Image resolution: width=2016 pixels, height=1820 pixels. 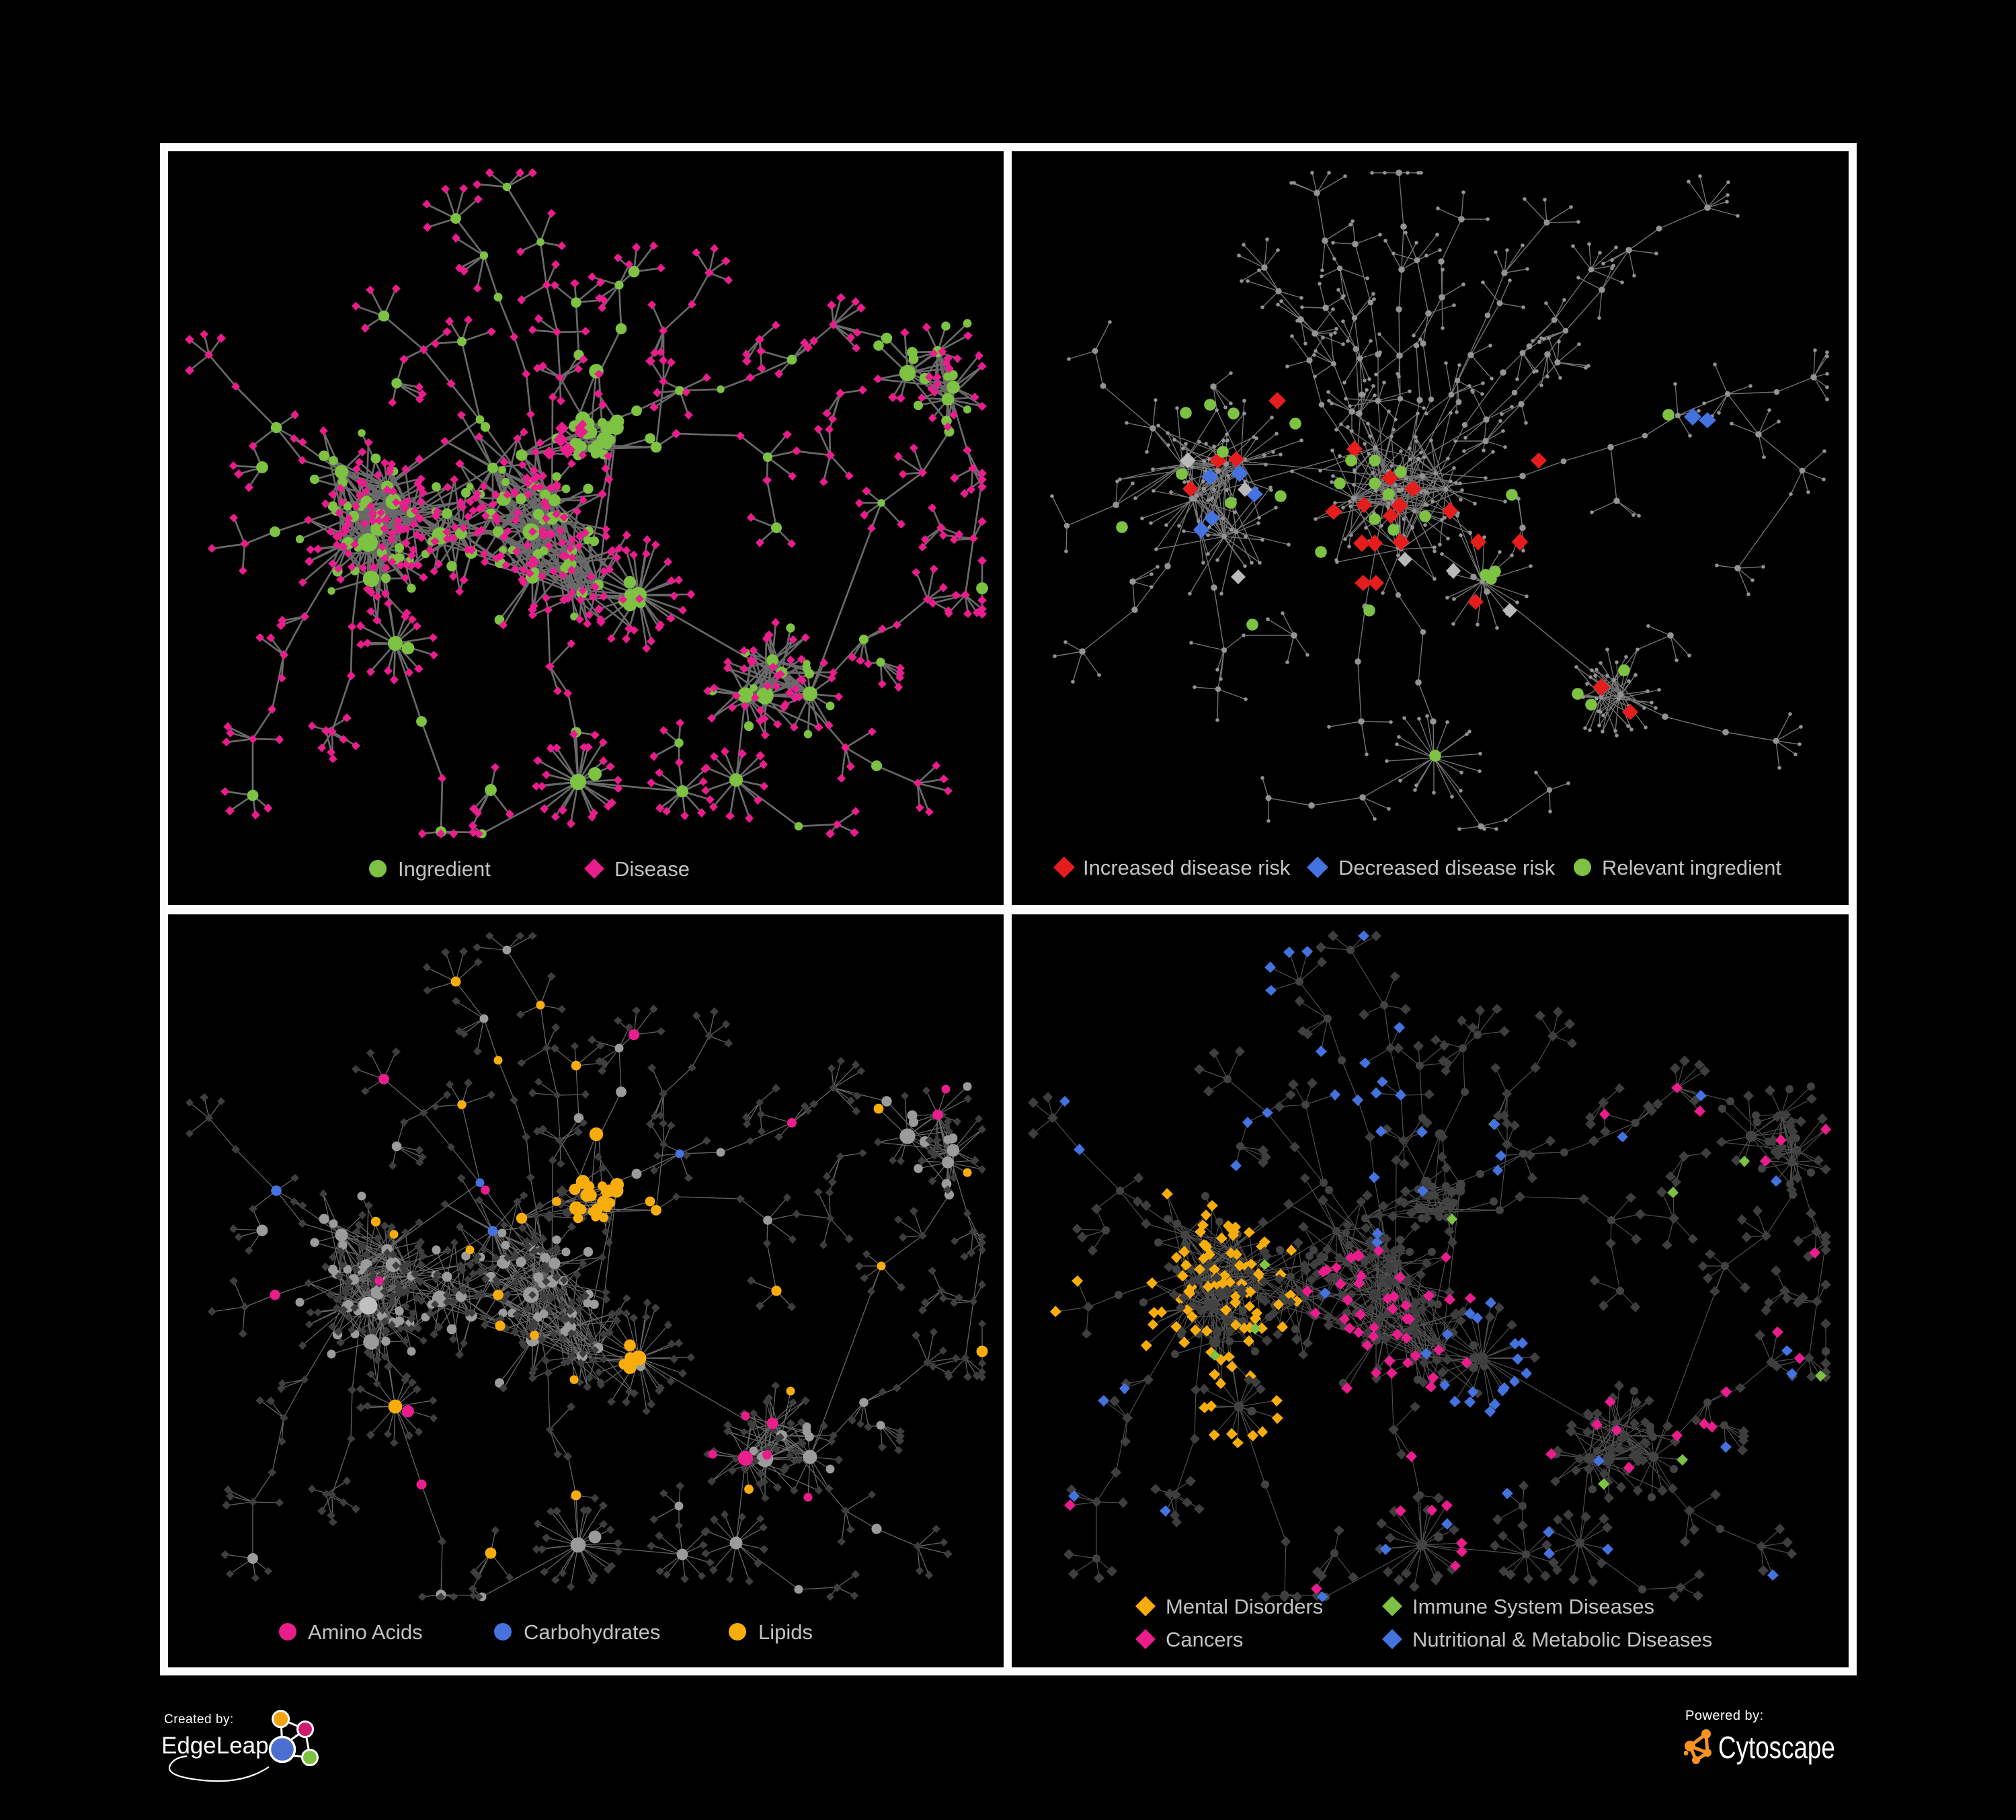 What do you see at coordinates (592, 1632) in the screenshot?
I see `svg-text: Carbohydrates` at bounding box center [592, 1632].